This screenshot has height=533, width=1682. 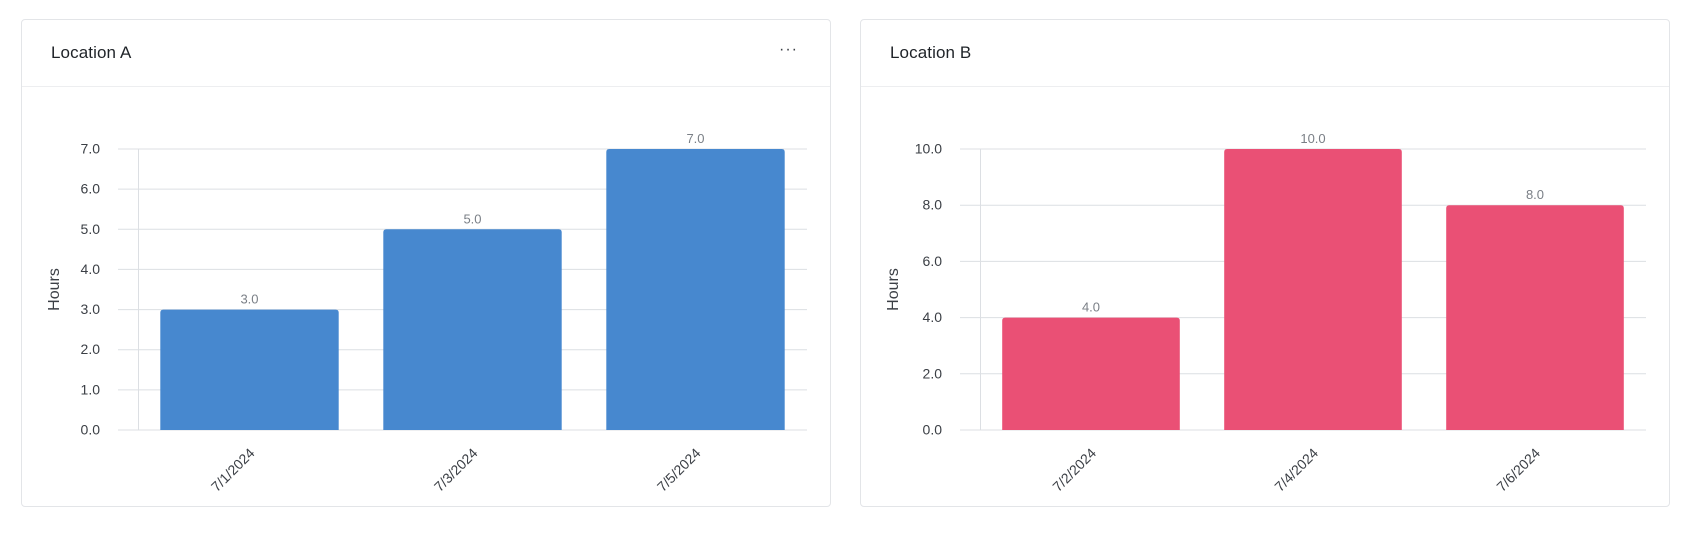 I want to click on x-tick-label: 7/6/2024, so click(x=1518, y=470).